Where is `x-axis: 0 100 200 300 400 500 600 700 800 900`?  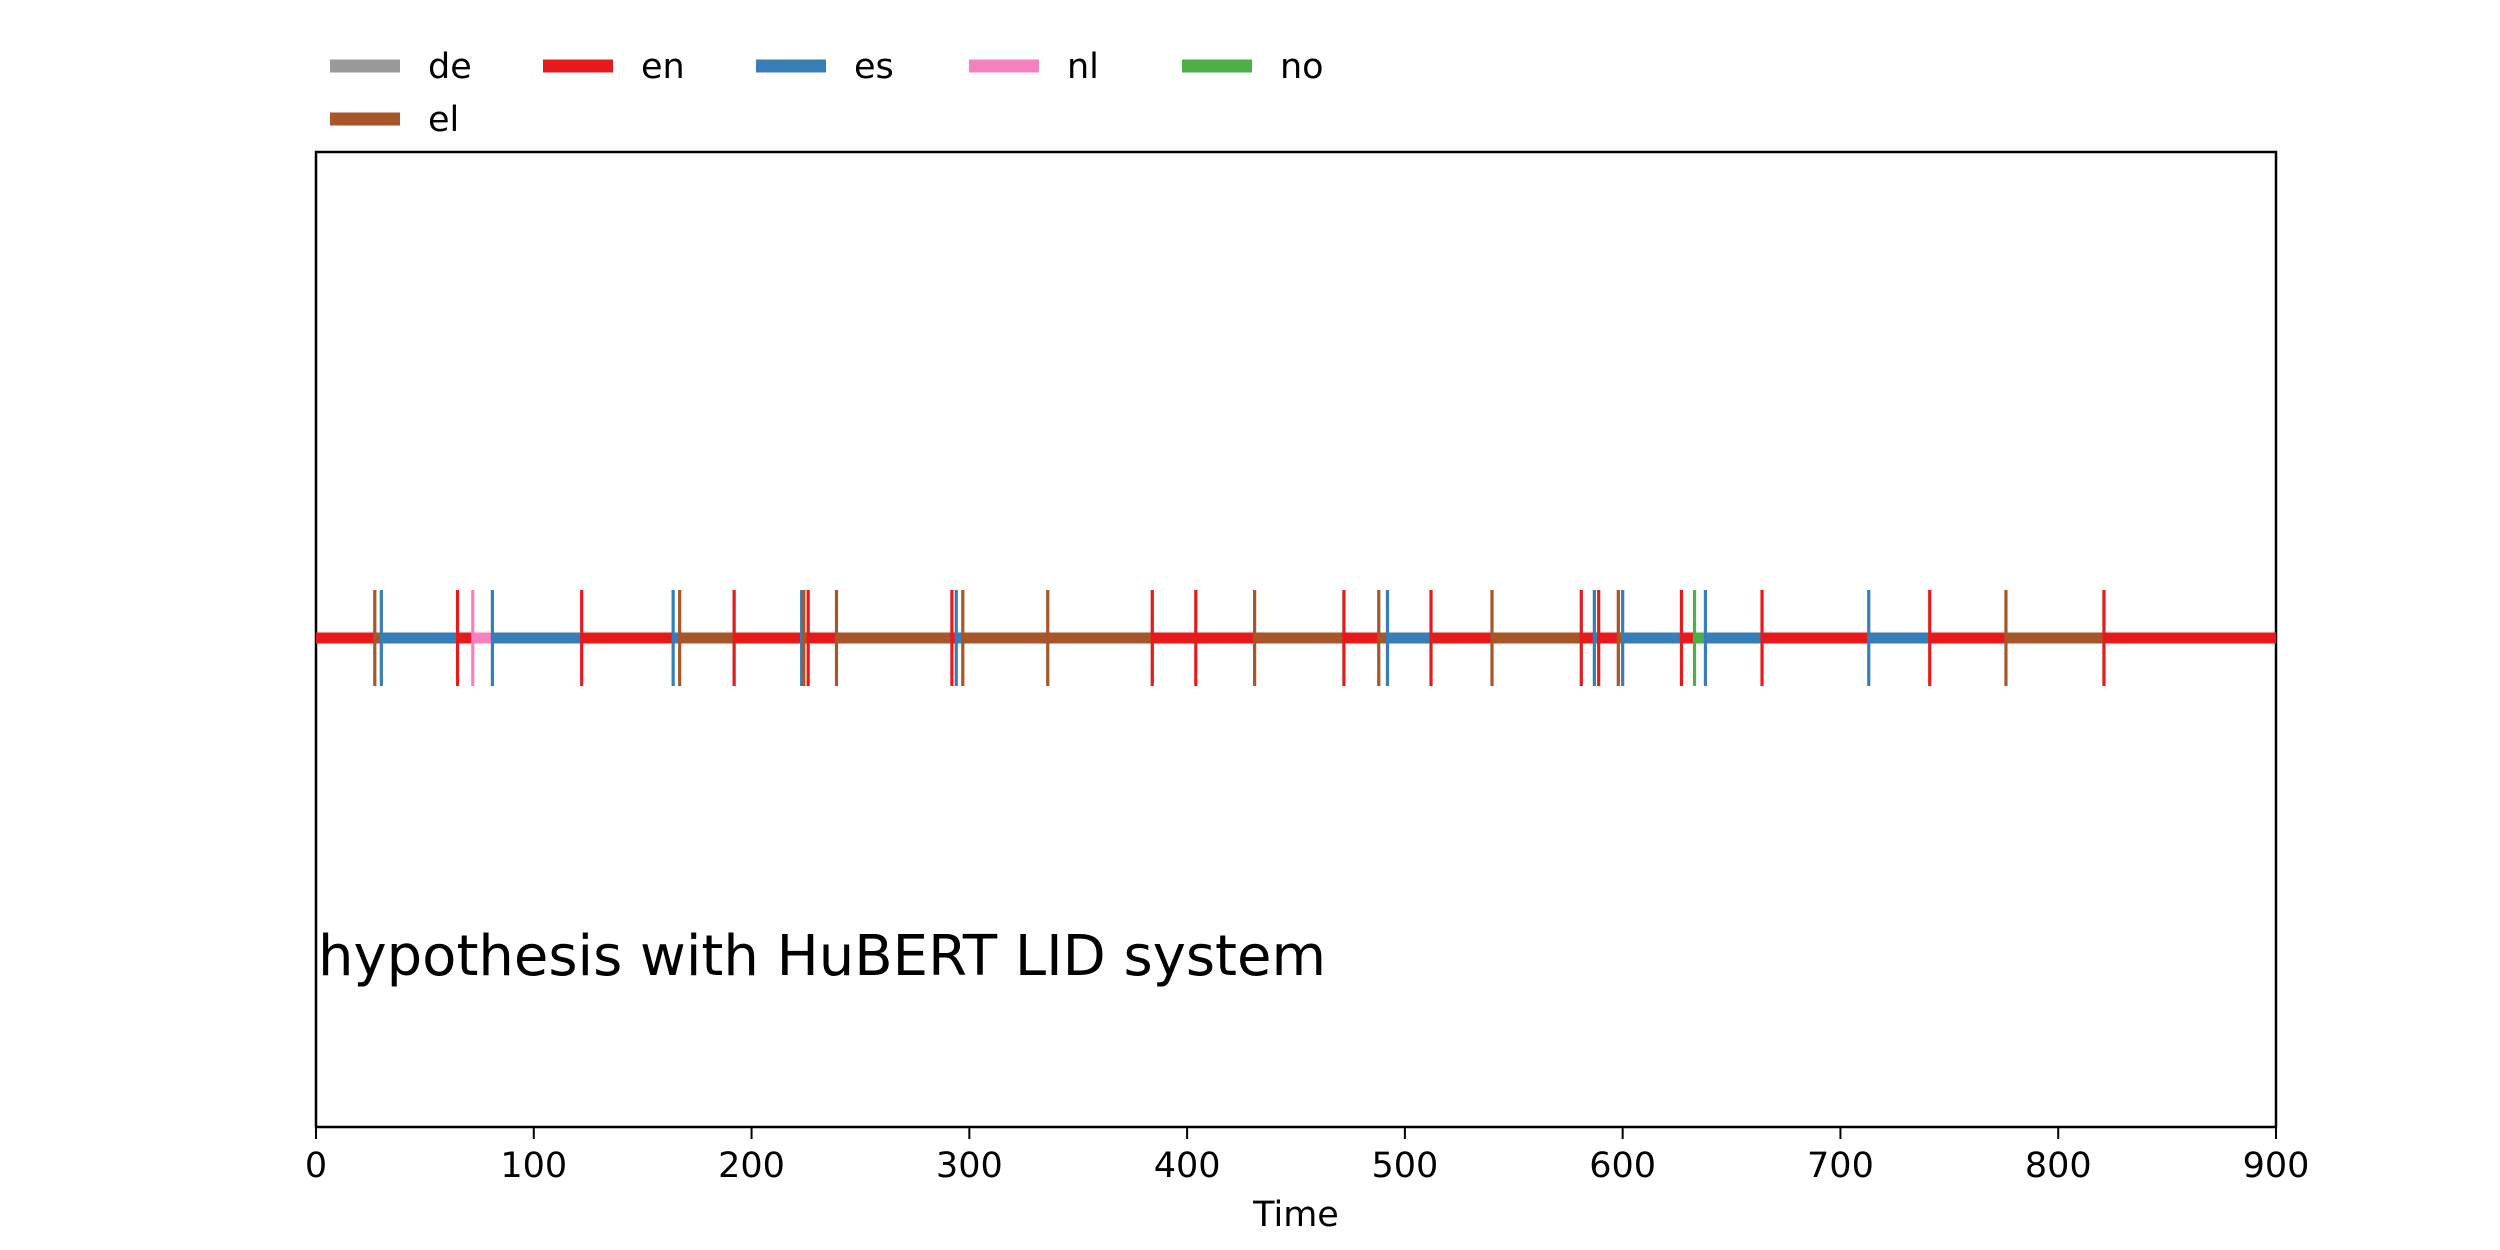
x-axis: 0 100 200 300 400 500 600 700 800 900 is located at coordinates (1307, 1156).